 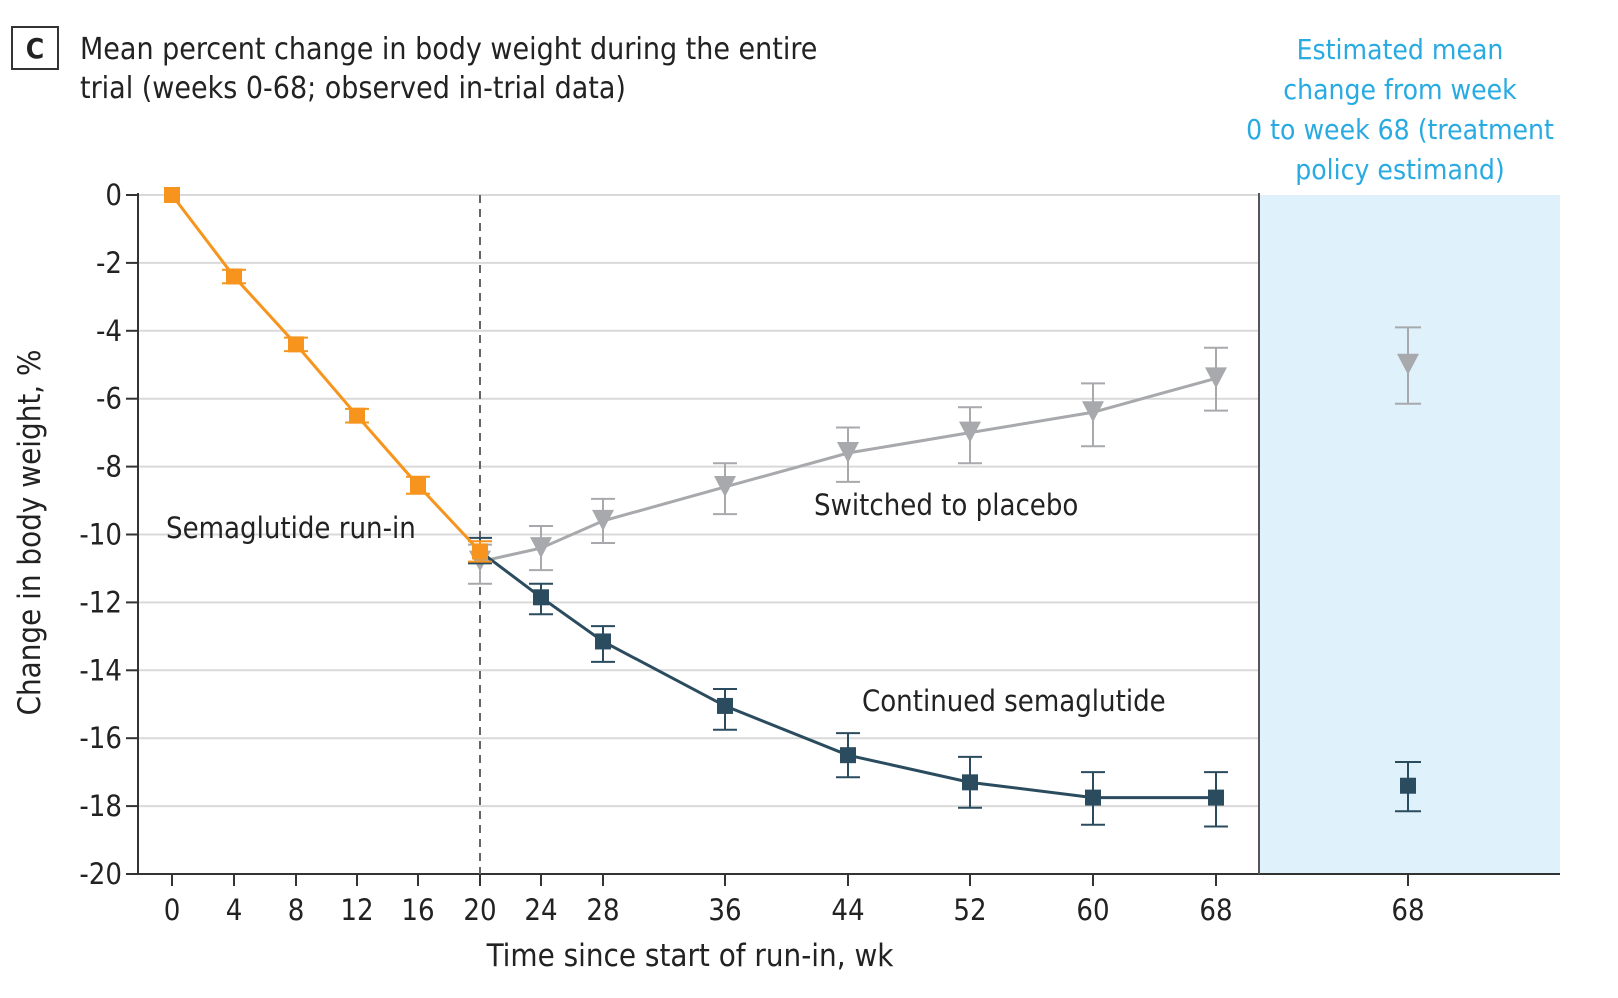 I want to click on x-tick-label: 4, so click(x=234, y=910).